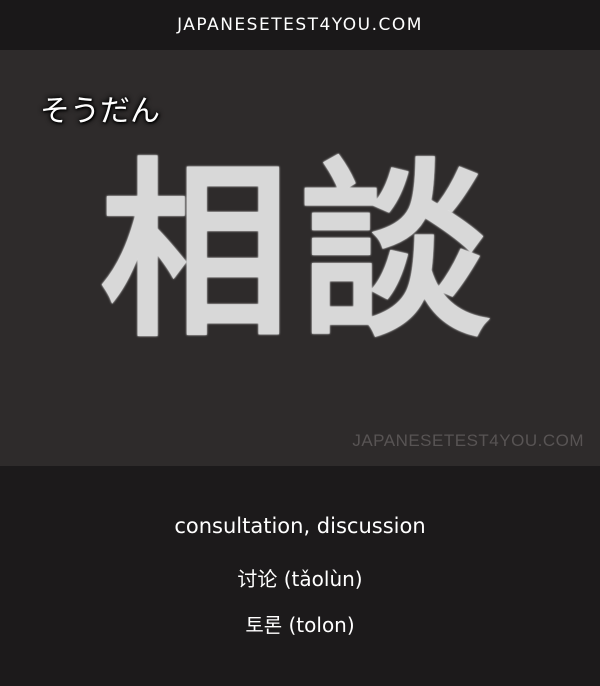  What do you see at coordinates (300, 526) in the screenshot?
I see `english-meaning: consultation, discussion` at bounding box center [300, 526].